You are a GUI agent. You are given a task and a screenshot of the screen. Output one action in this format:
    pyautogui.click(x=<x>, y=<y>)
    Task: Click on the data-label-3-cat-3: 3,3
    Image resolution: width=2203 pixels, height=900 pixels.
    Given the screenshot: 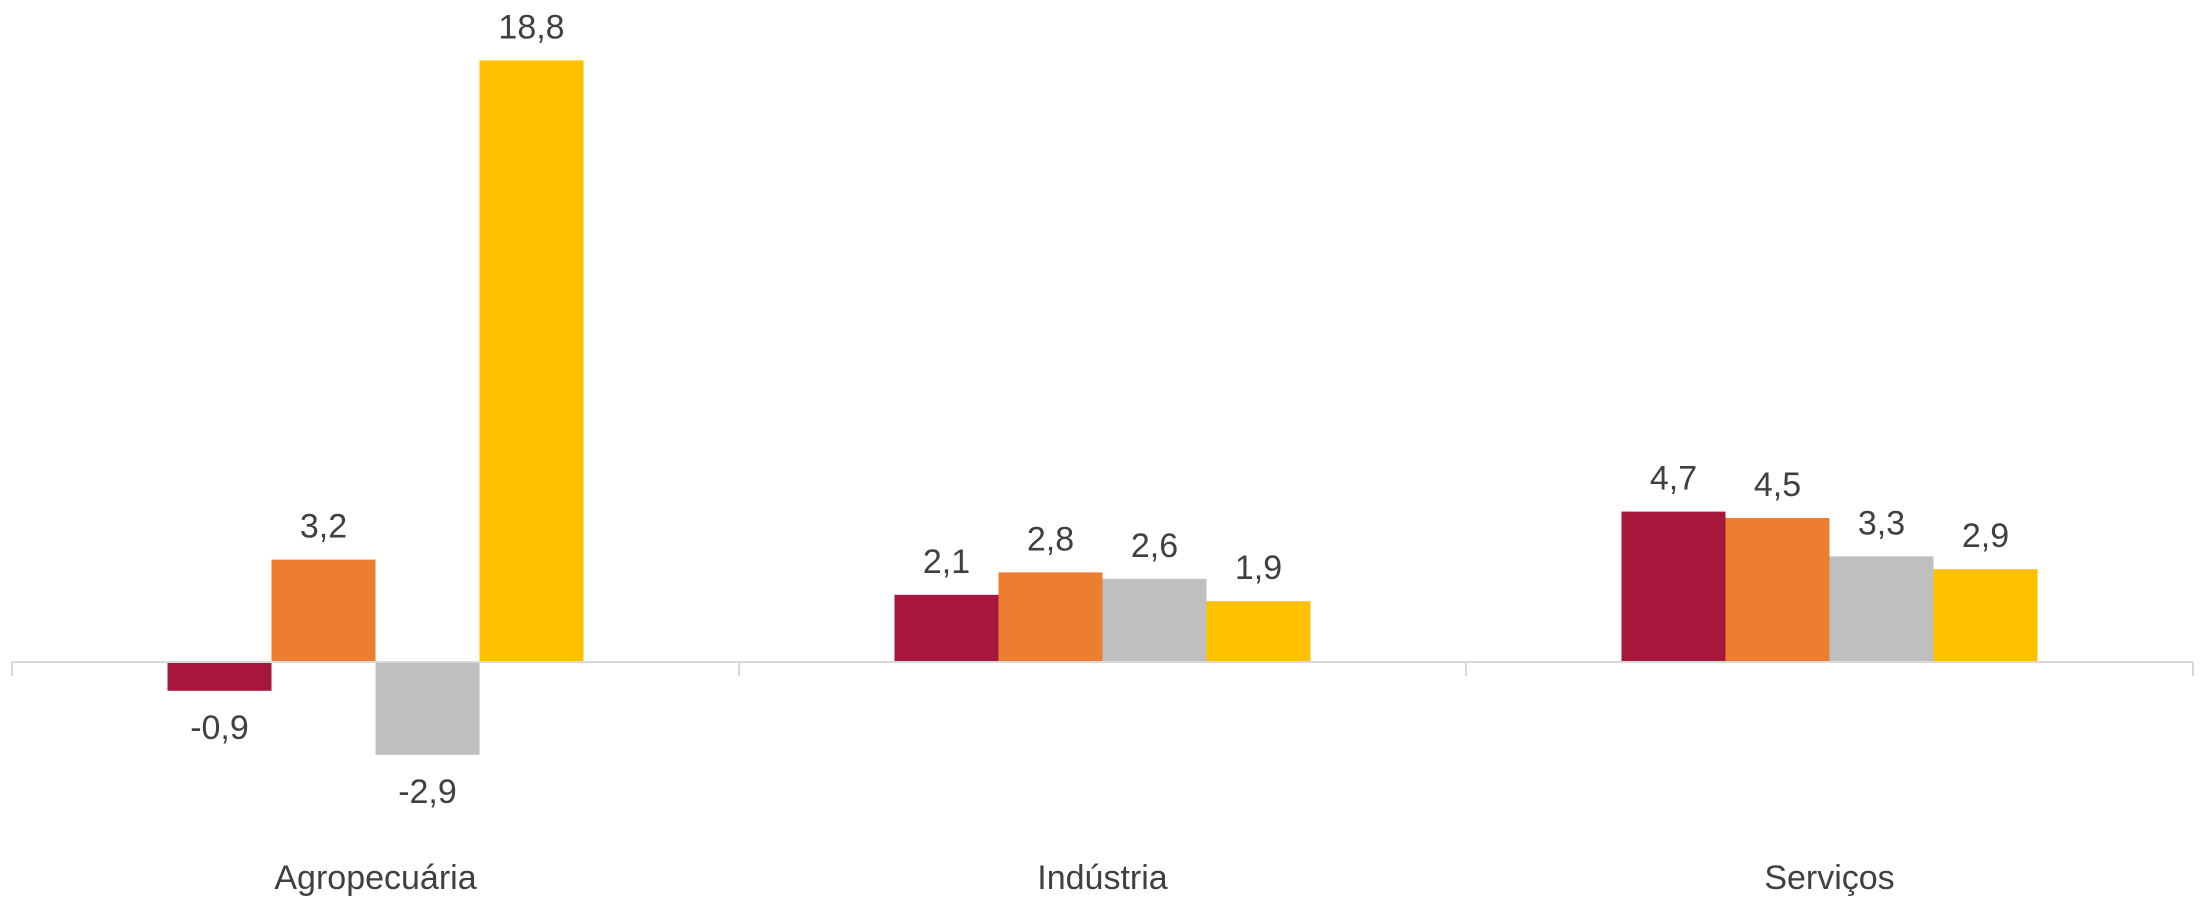 What is the action you would take?
    pyautogui.click(x=1881, y=523)
    